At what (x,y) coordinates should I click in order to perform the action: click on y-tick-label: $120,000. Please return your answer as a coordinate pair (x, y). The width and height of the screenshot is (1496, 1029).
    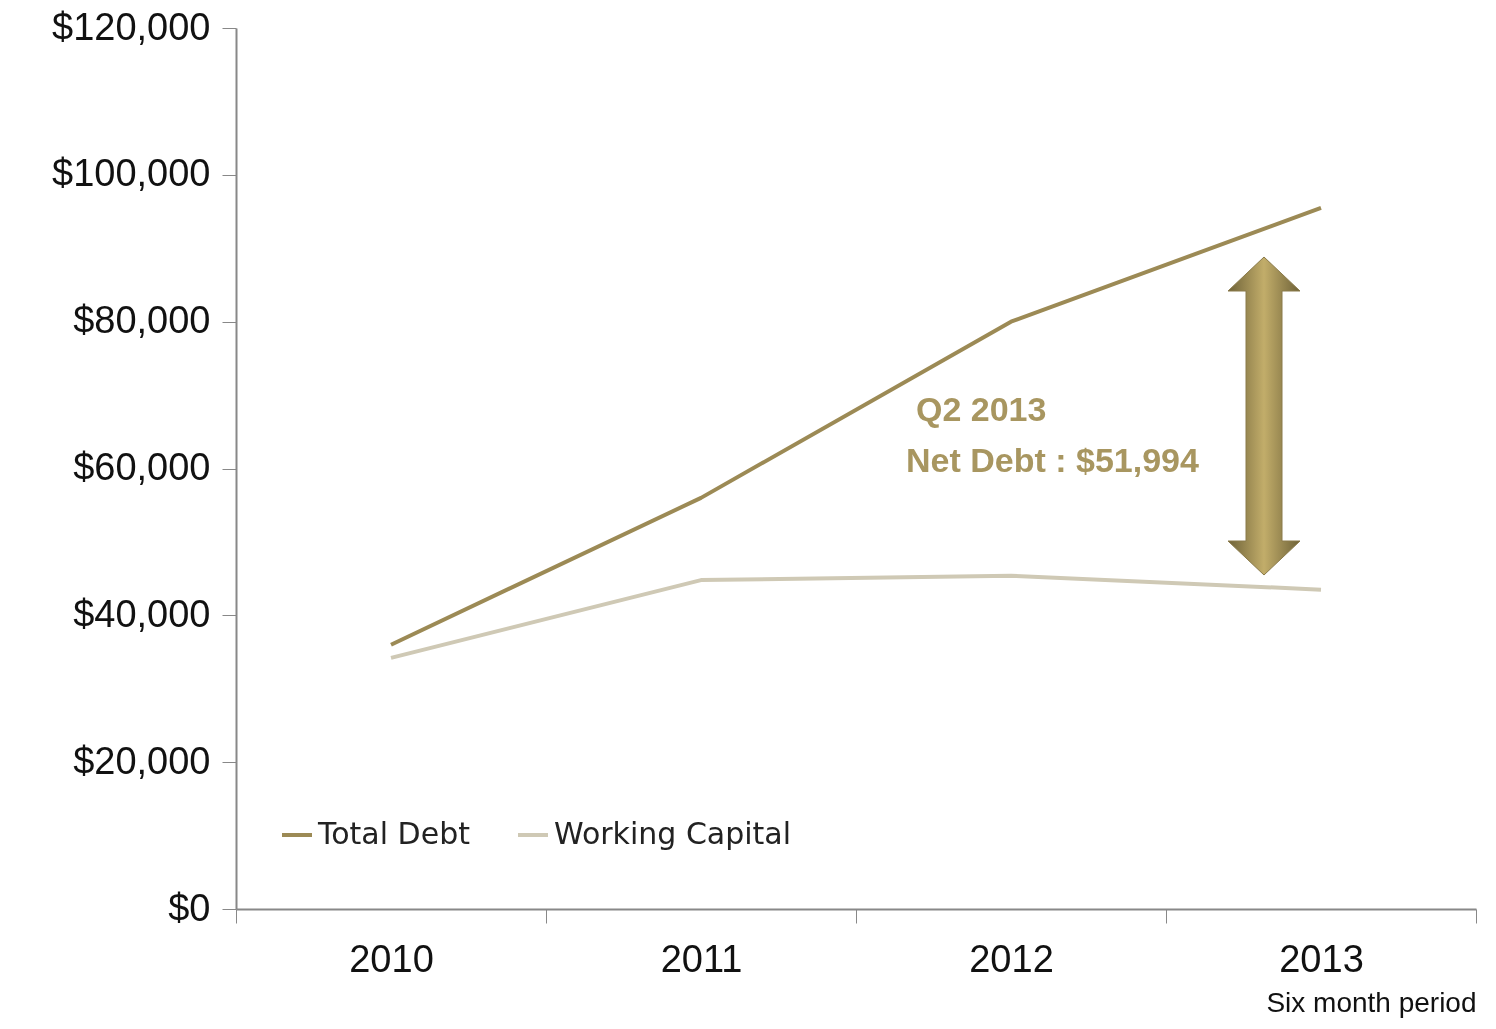
    Looking at the image, I should click on (131, 26).